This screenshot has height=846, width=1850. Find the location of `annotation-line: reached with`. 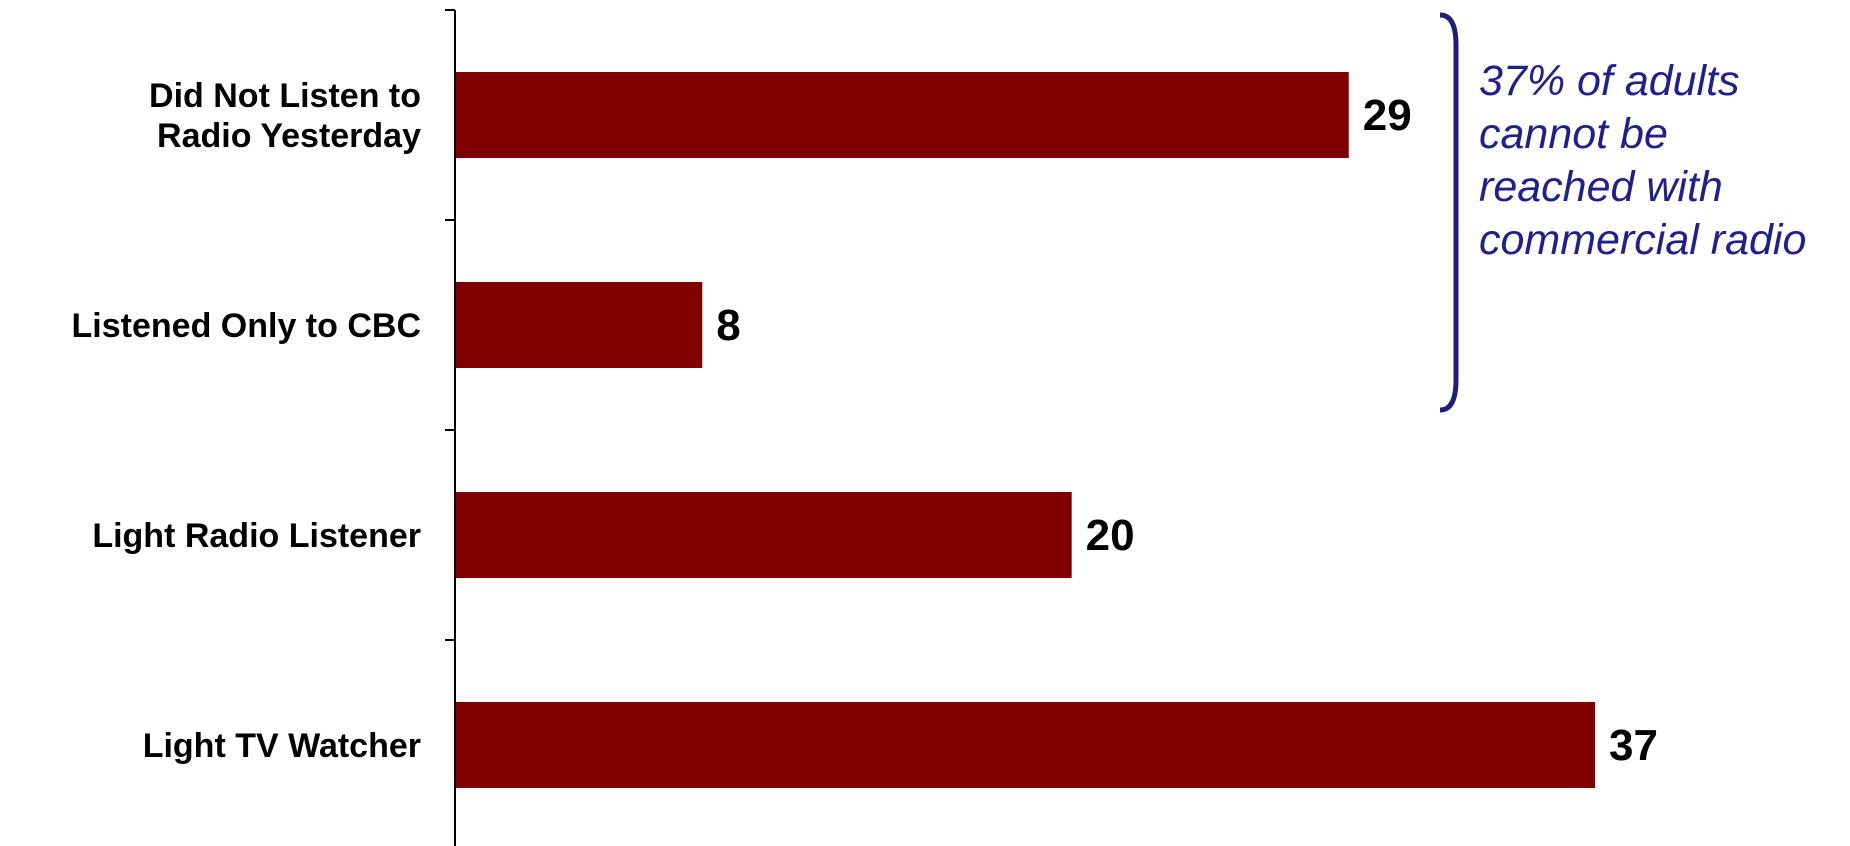

annotation-line: reached with is located at coordinates (1601, 187).